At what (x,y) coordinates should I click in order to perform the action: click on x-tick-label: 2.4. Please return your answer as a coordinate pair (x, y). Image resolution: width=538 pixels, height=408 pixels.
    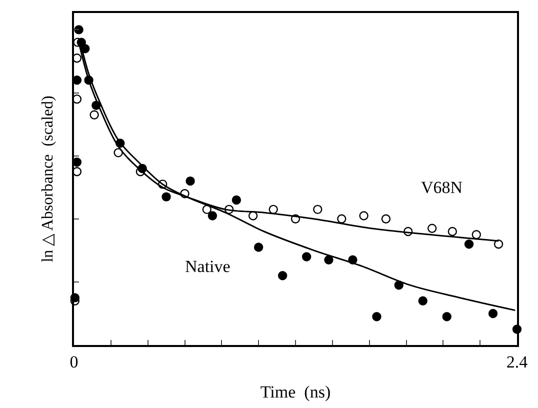
    Looking at the image, I should click on (517, 362).